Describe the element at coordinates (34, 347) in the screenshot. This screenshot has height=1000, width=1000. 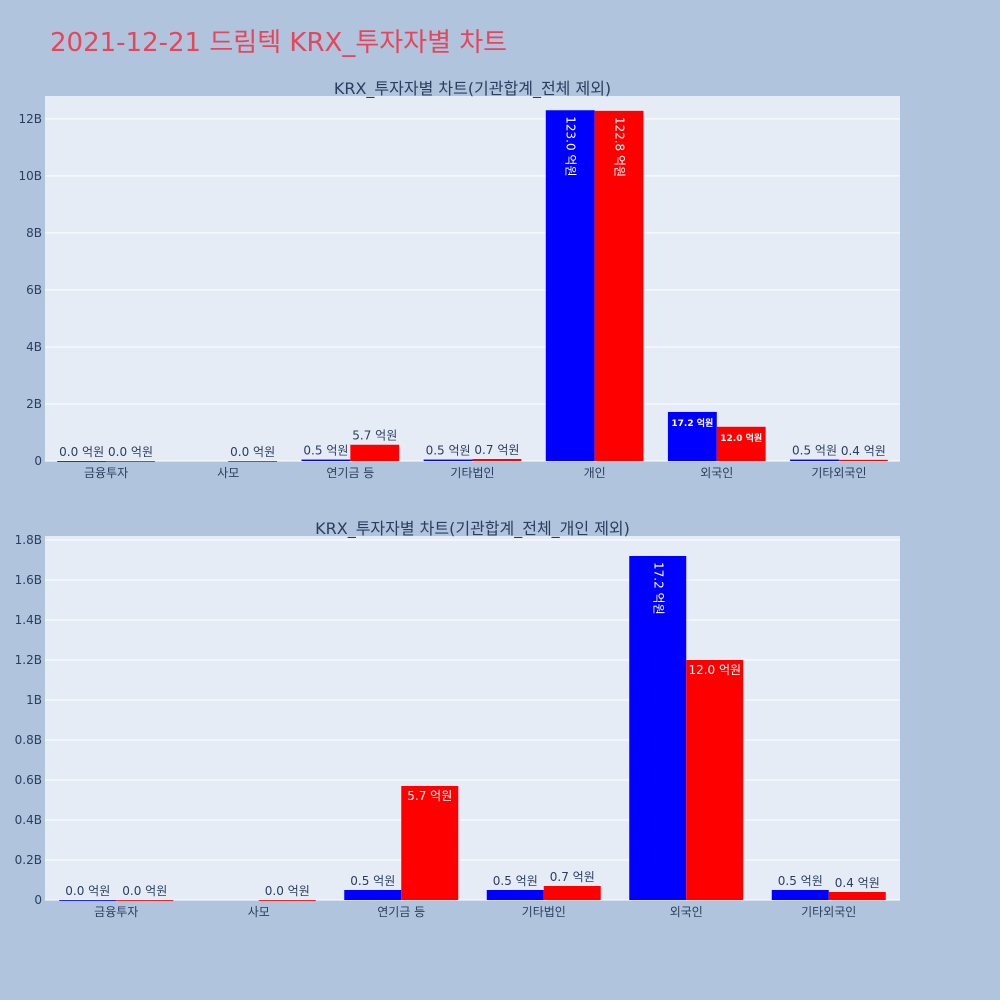
I see `y-tick-label: 4B` at that location.